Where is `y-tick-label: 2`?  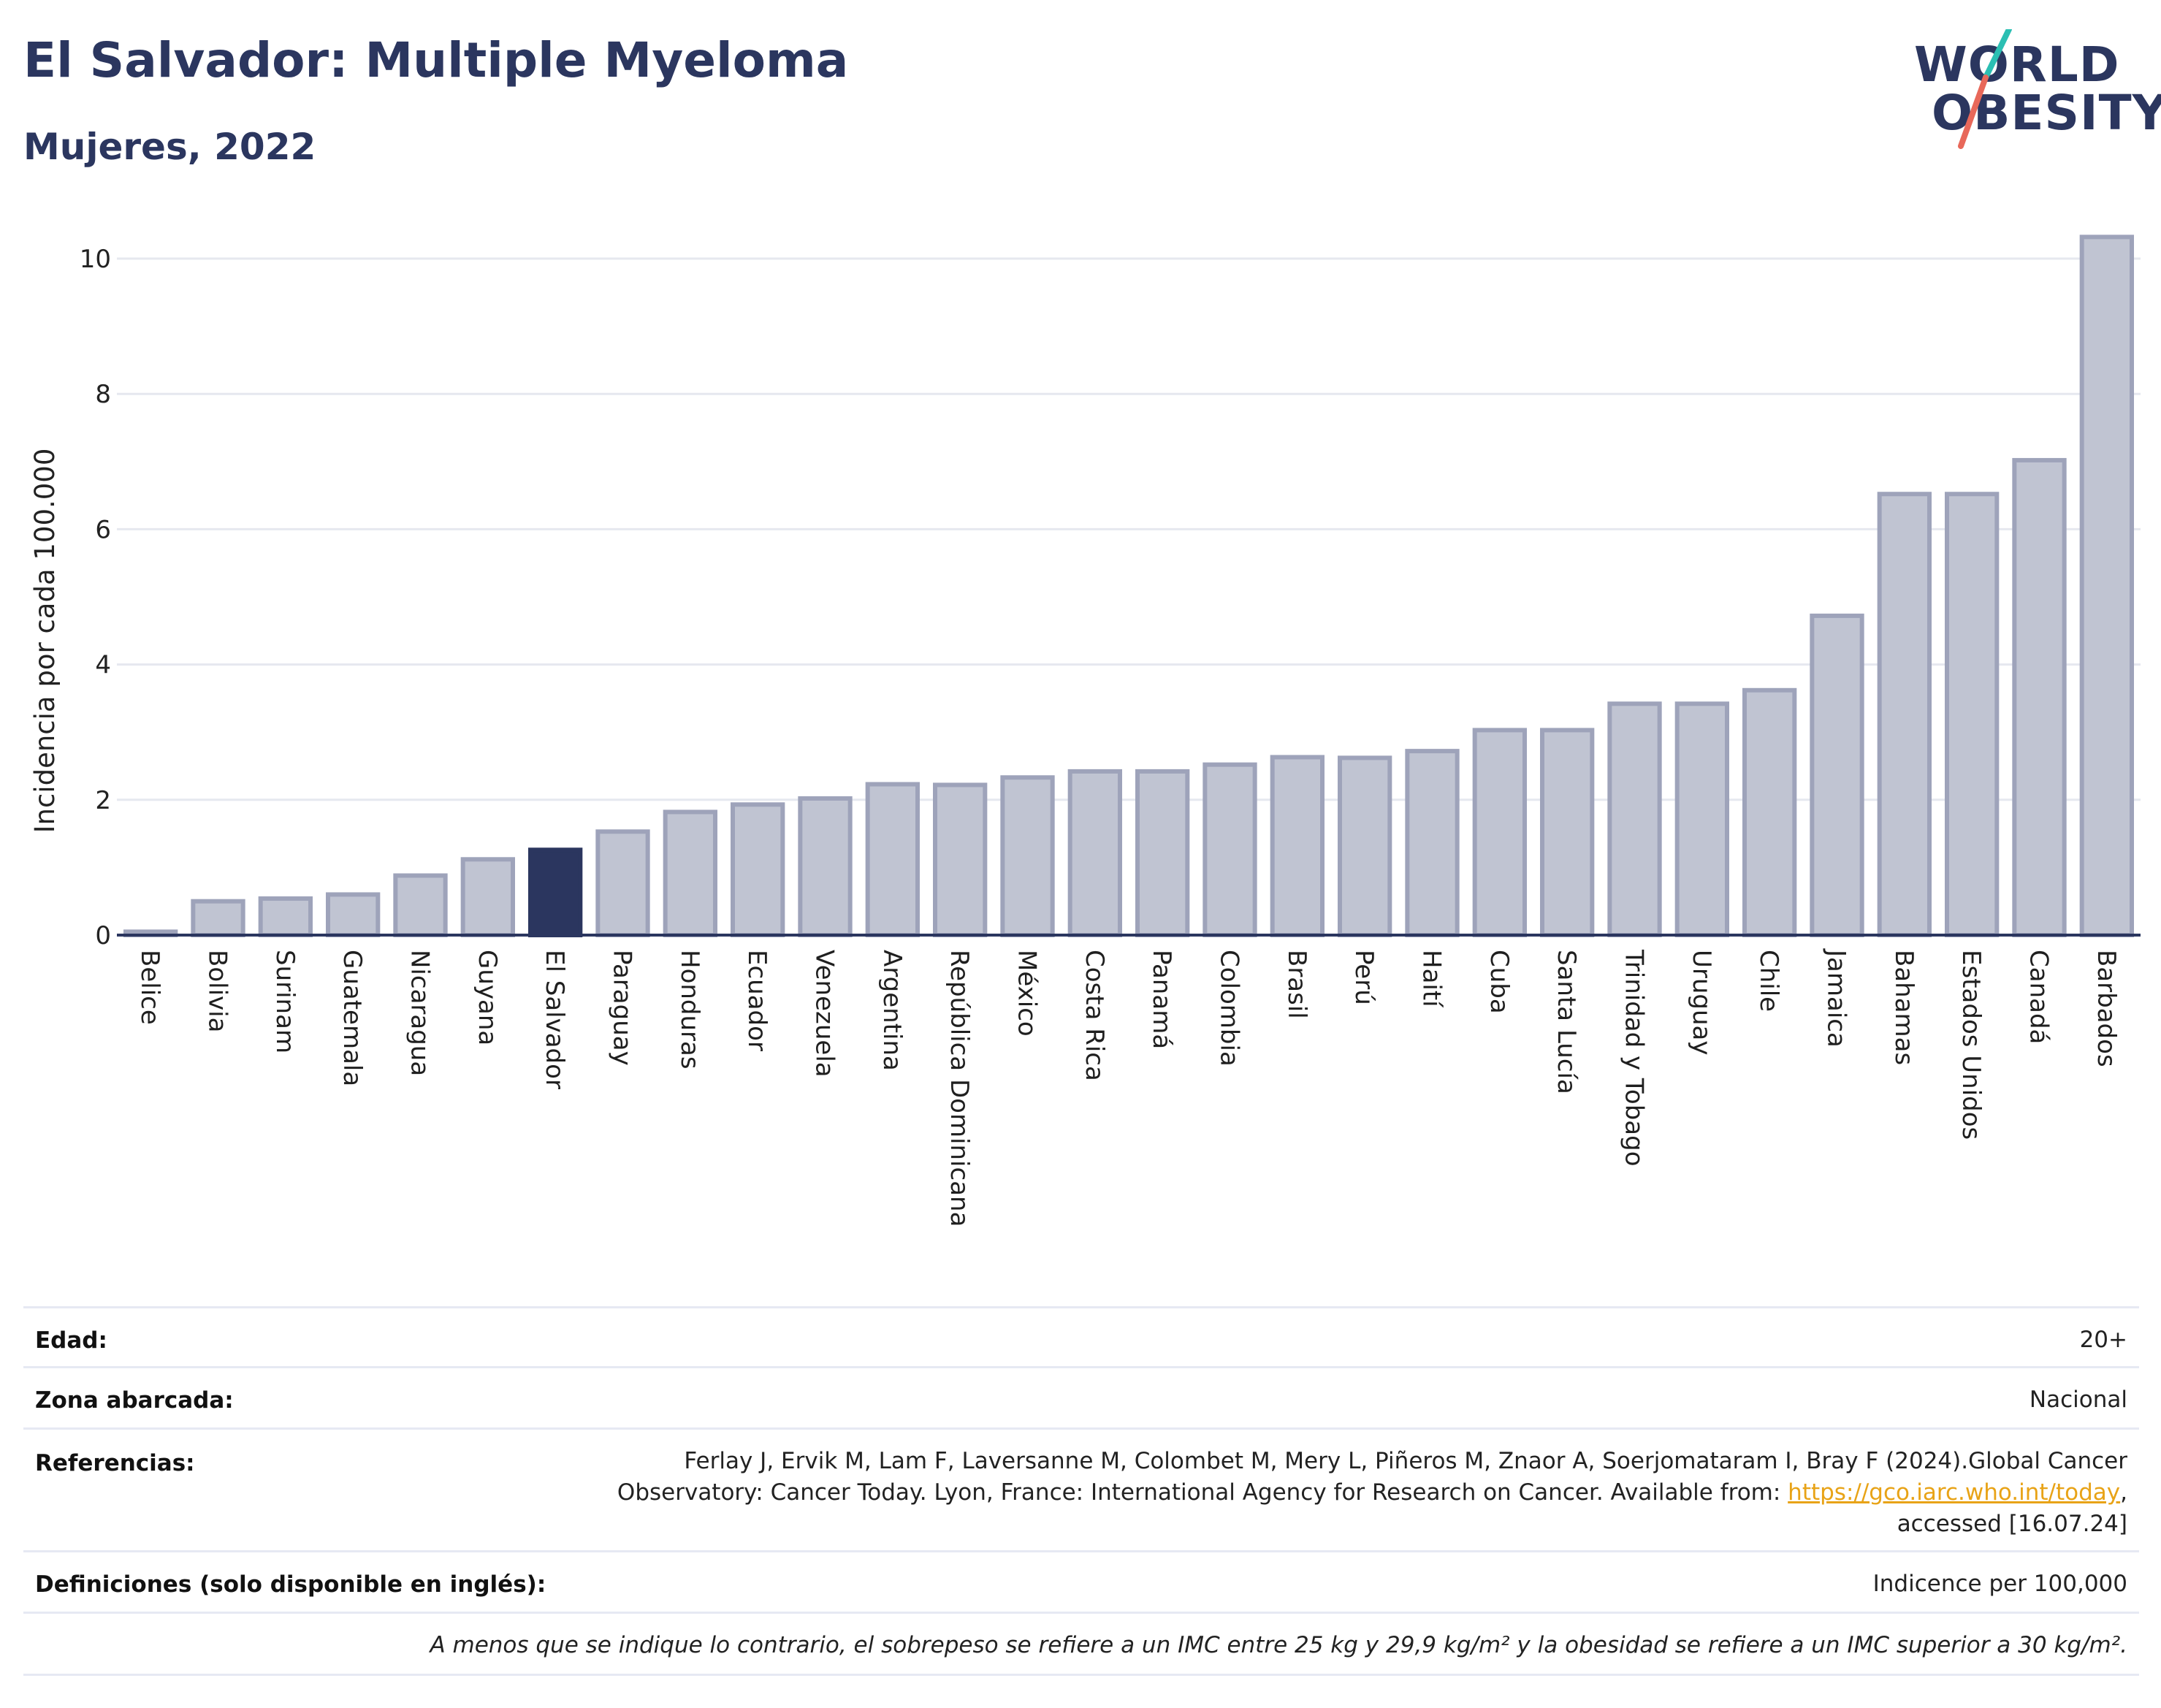 y-tick-label: 2 is located at coordinates (103, 800).